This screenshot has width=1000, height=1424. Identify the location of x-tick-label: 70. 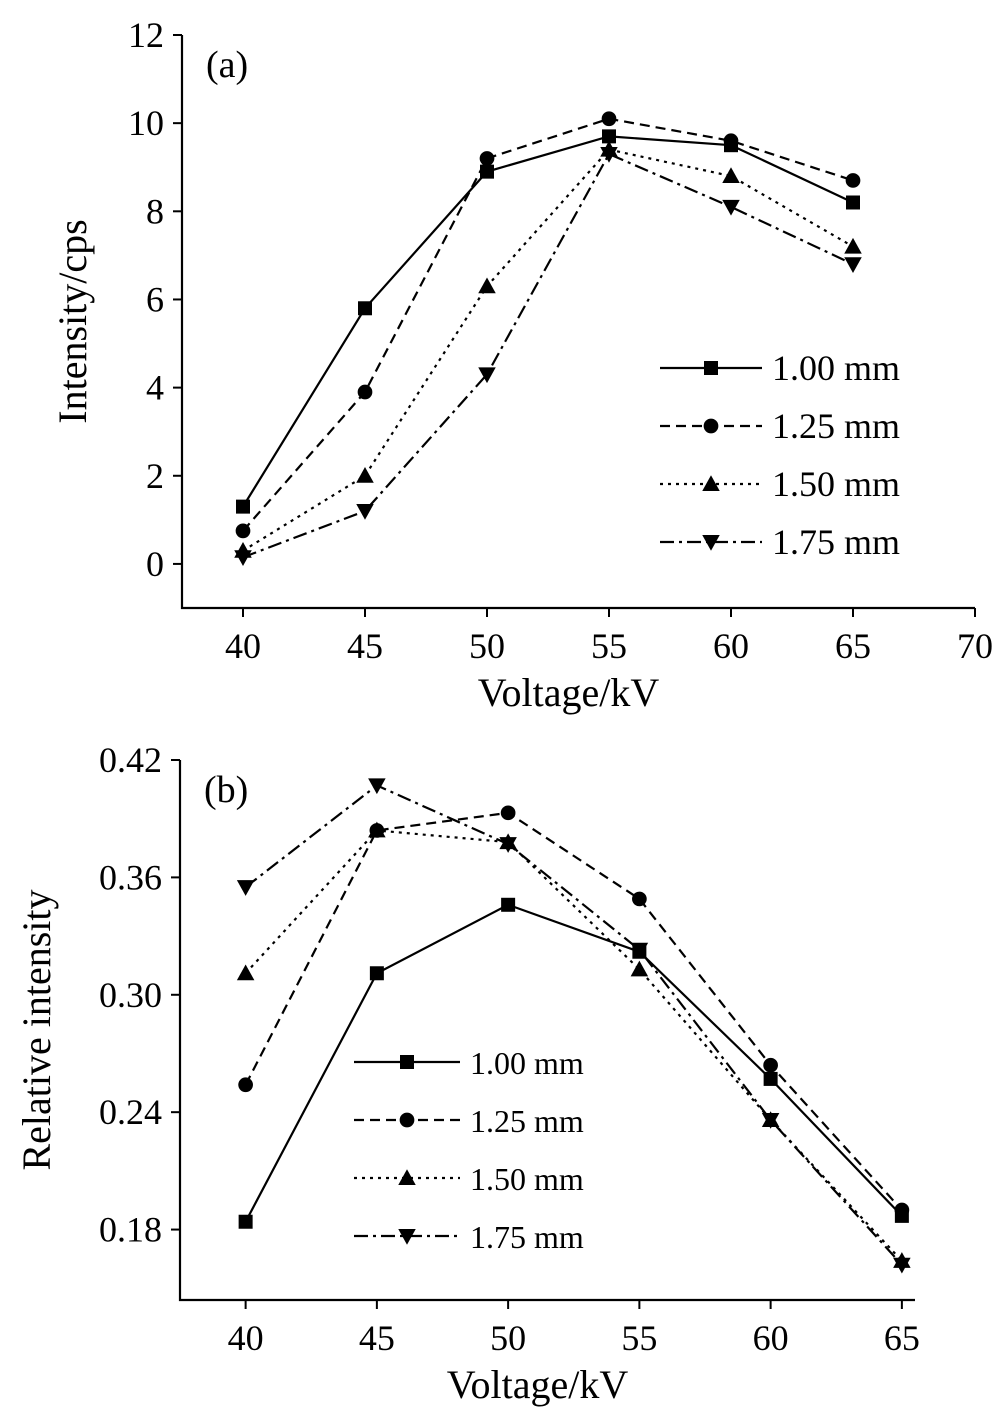
(975, 646).